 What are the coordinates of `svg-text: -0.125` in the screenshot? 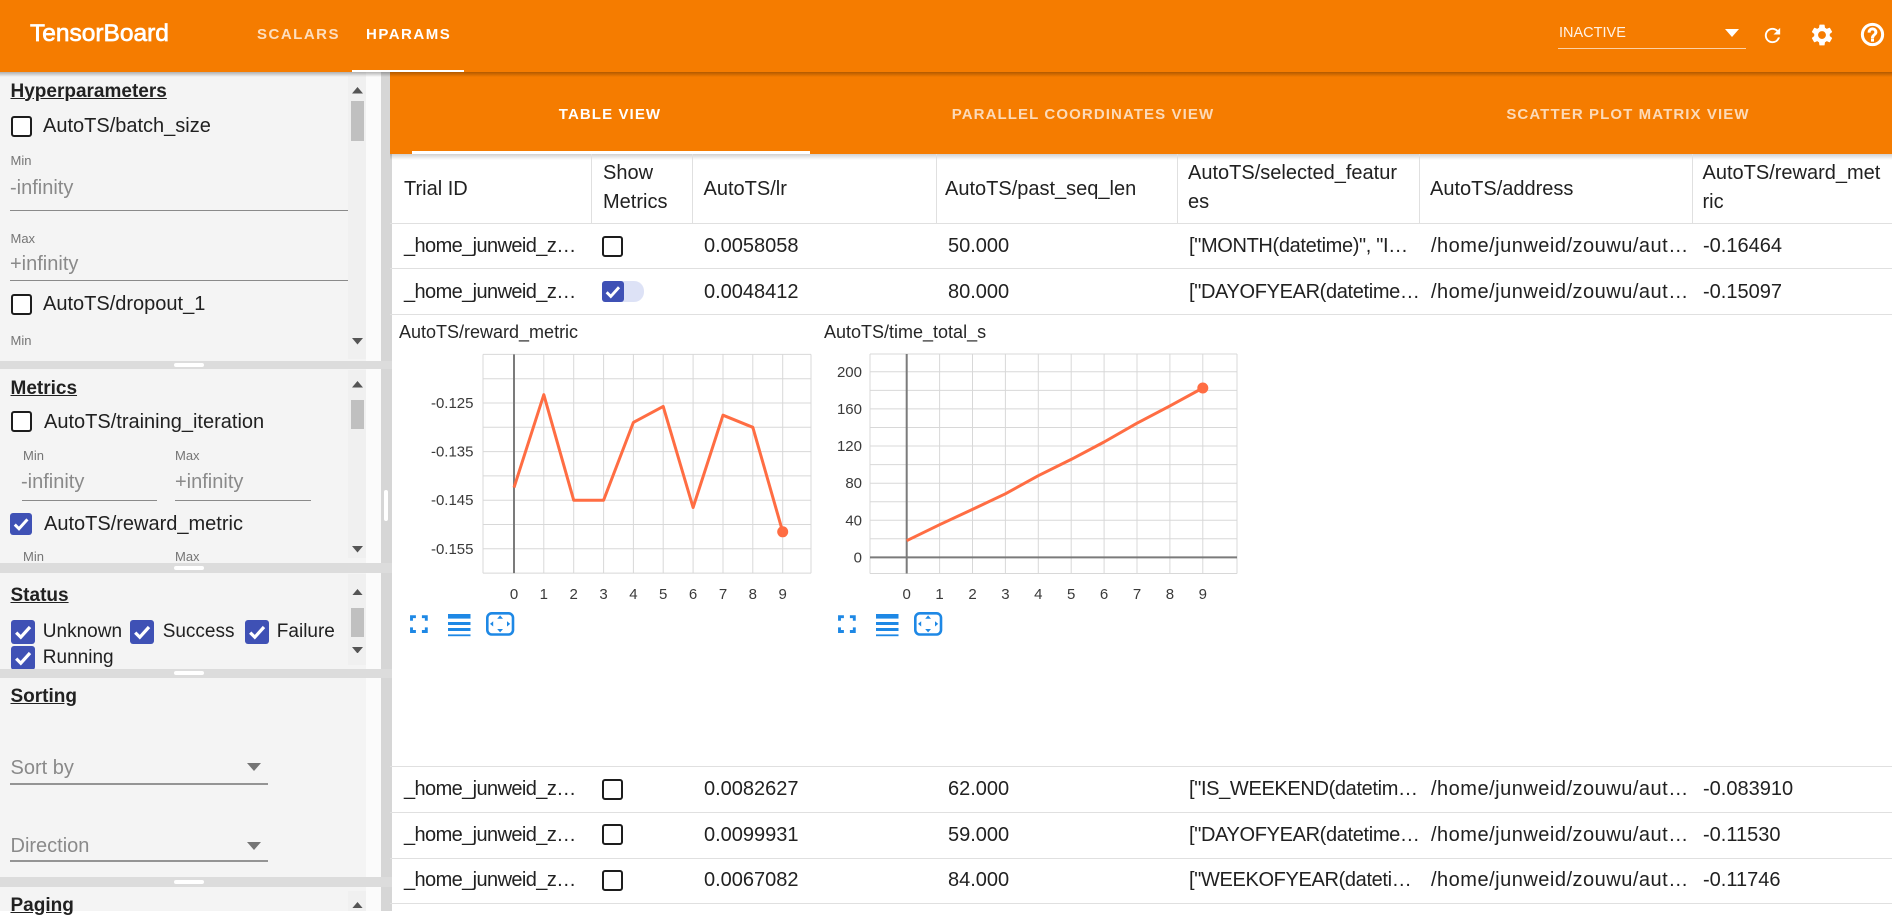 It's located at (452, 403).